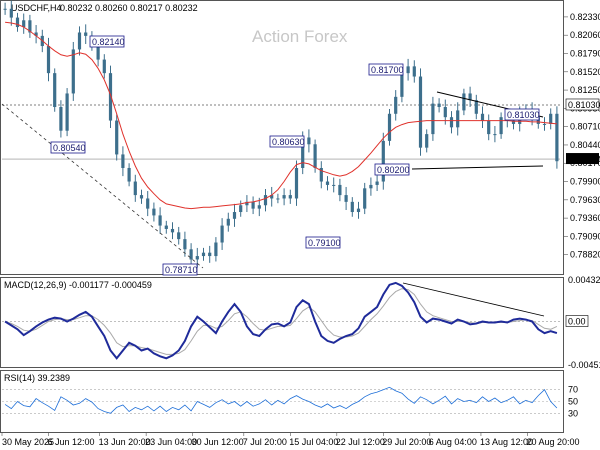 Image resolution: width=600 pixels, height=450 pixels. Describe the element at coordinates (585, 182) in the screenshot. I see `price-axis-label: 0.79900` at that location.